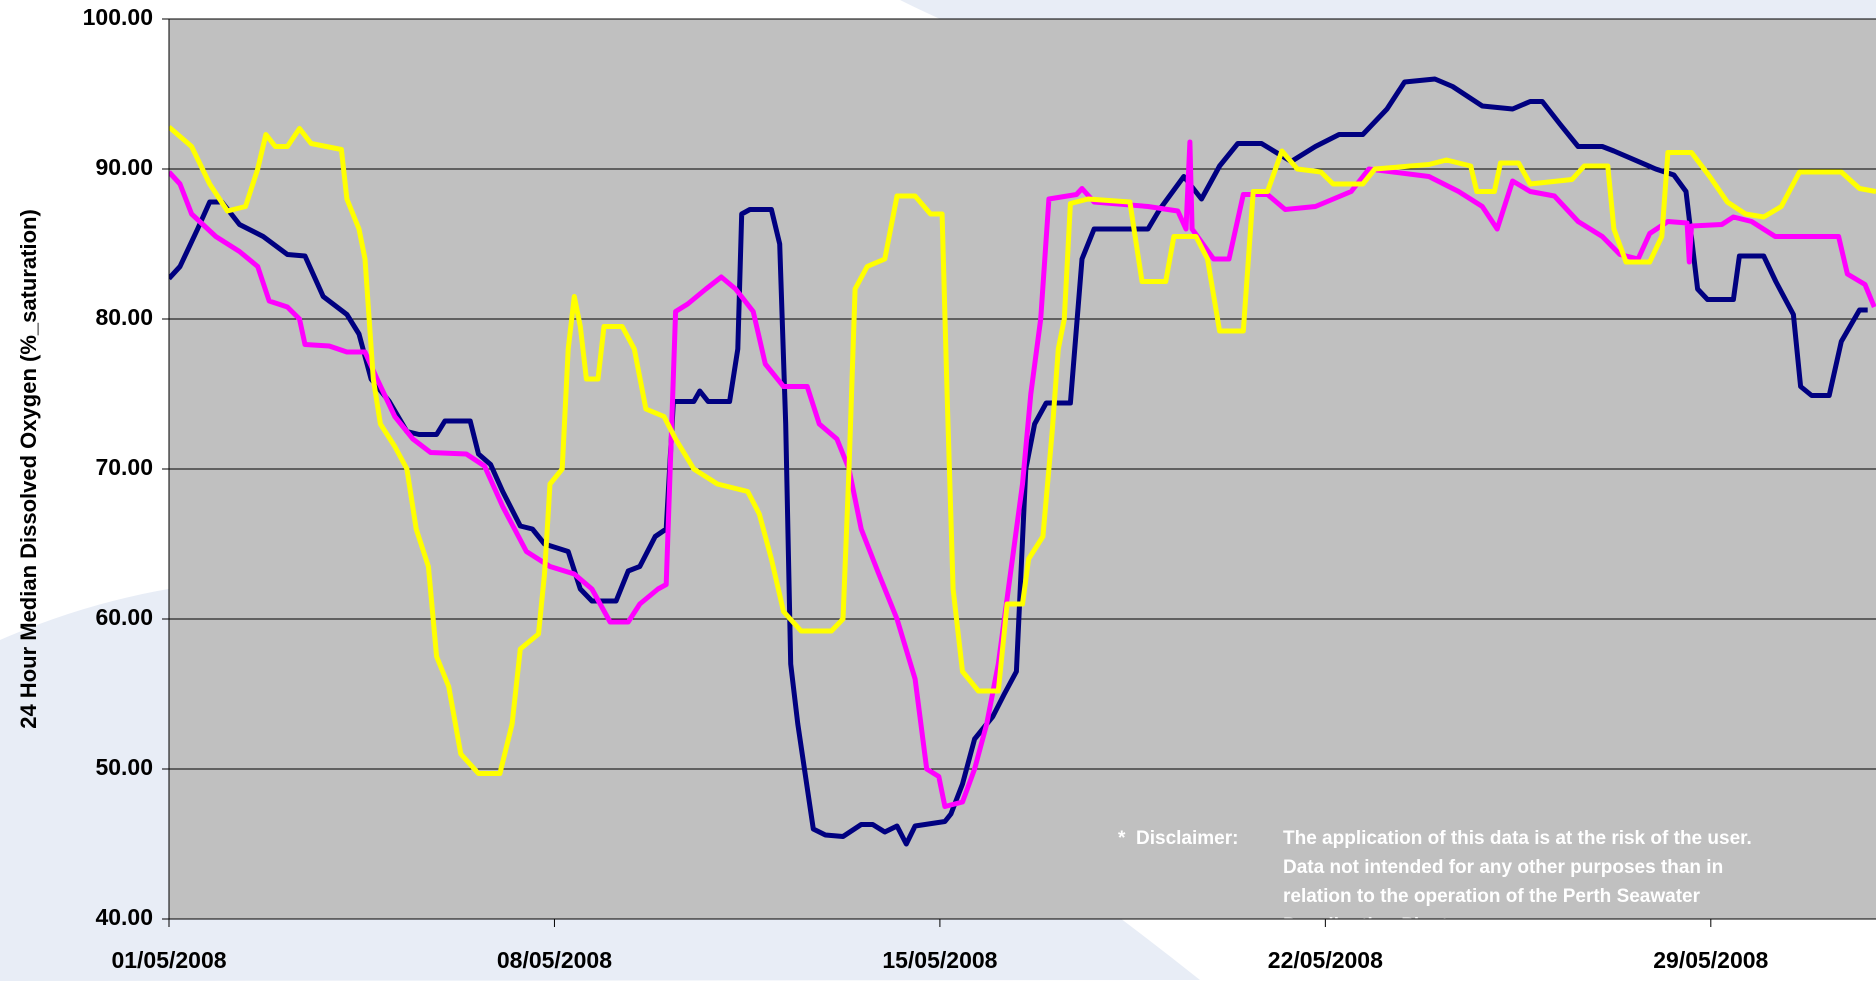 The height and width of the screenshot is (981, 1876). What do you see at coordinates (1187, 838) in the screenshot?
I see `disclaimer-heading: Disclaimer:` at bounding box center [1187, 838].